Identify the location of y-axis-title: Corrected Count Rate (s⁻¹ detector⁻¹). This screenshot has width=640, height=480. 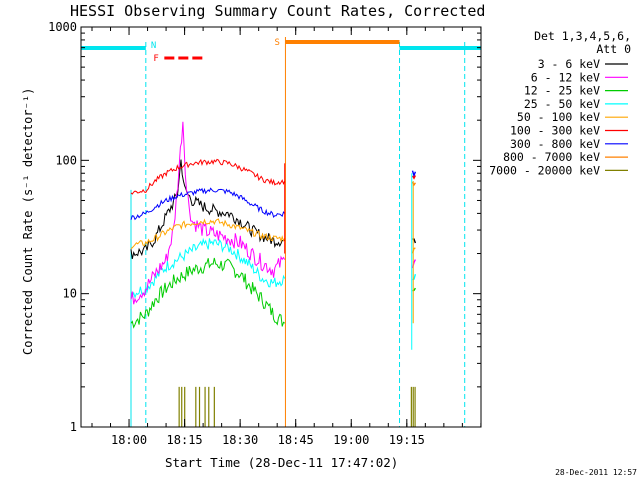
(28, 221).